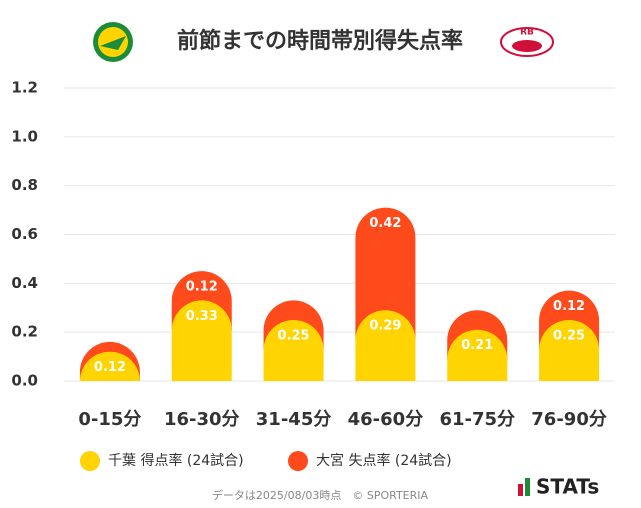  I want to click on y-tick-label: 1.0, so click(24, 136).